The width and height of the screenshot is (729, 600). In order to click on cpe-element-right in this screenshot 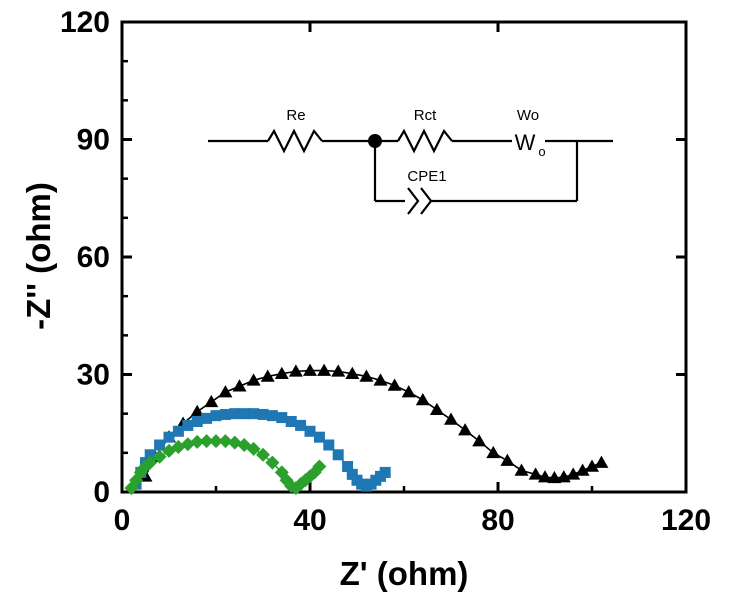, I will do `click(426, 201)`.